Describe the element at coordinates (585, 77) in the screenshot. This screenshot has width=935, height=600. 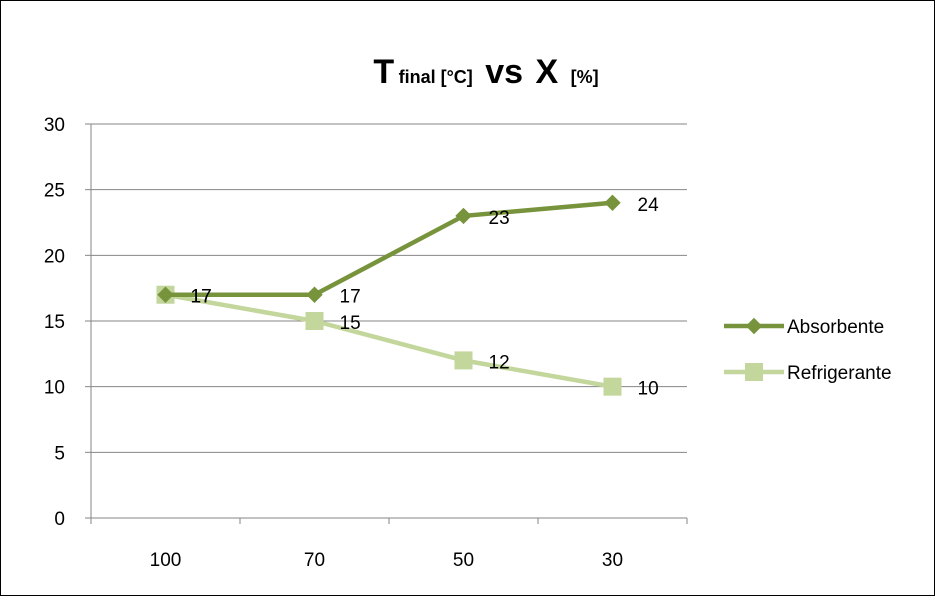
I see `chart-title-unit: [%]` at that location.